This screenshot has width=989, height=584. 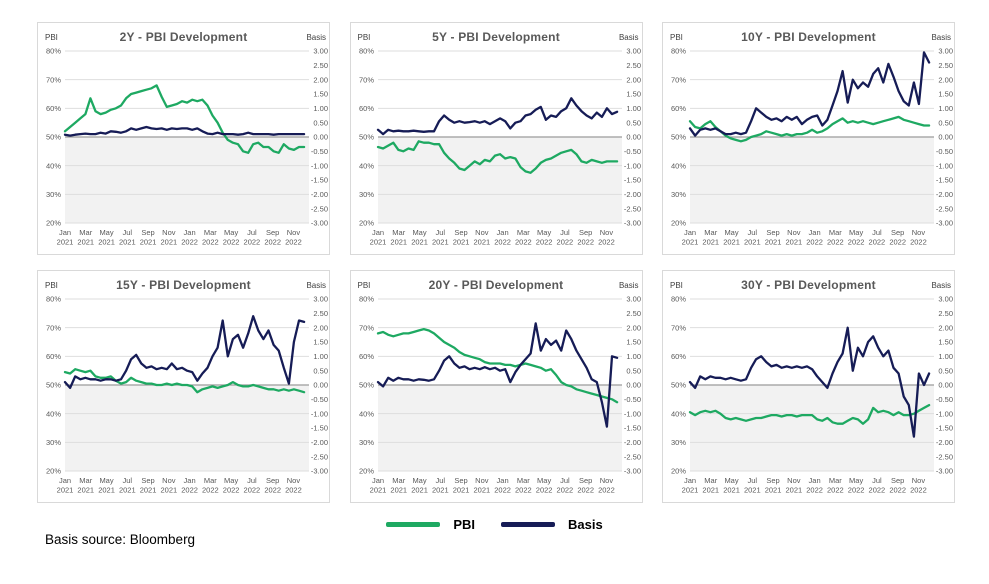 I want to click on chart-title: 20Y - PBI Development, so click(x=496, y=285).